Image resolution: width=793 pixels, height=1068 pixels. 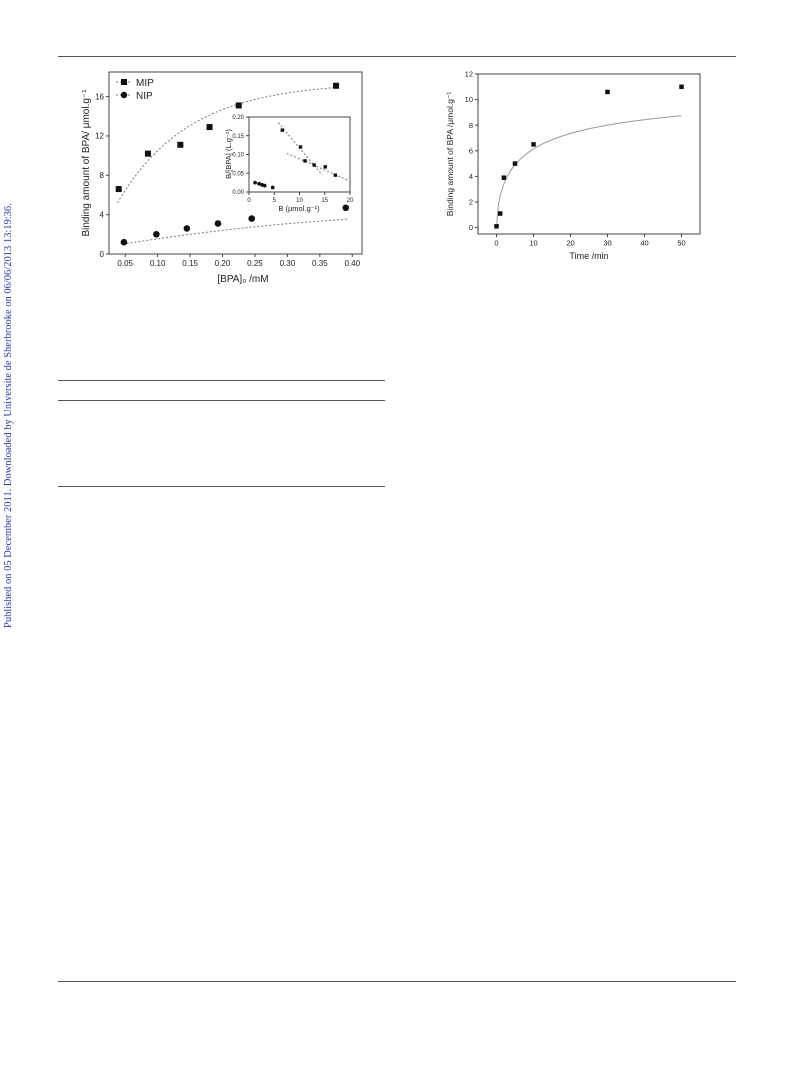 I want to click on fit-curve-mip, so click(x=227, y=145).